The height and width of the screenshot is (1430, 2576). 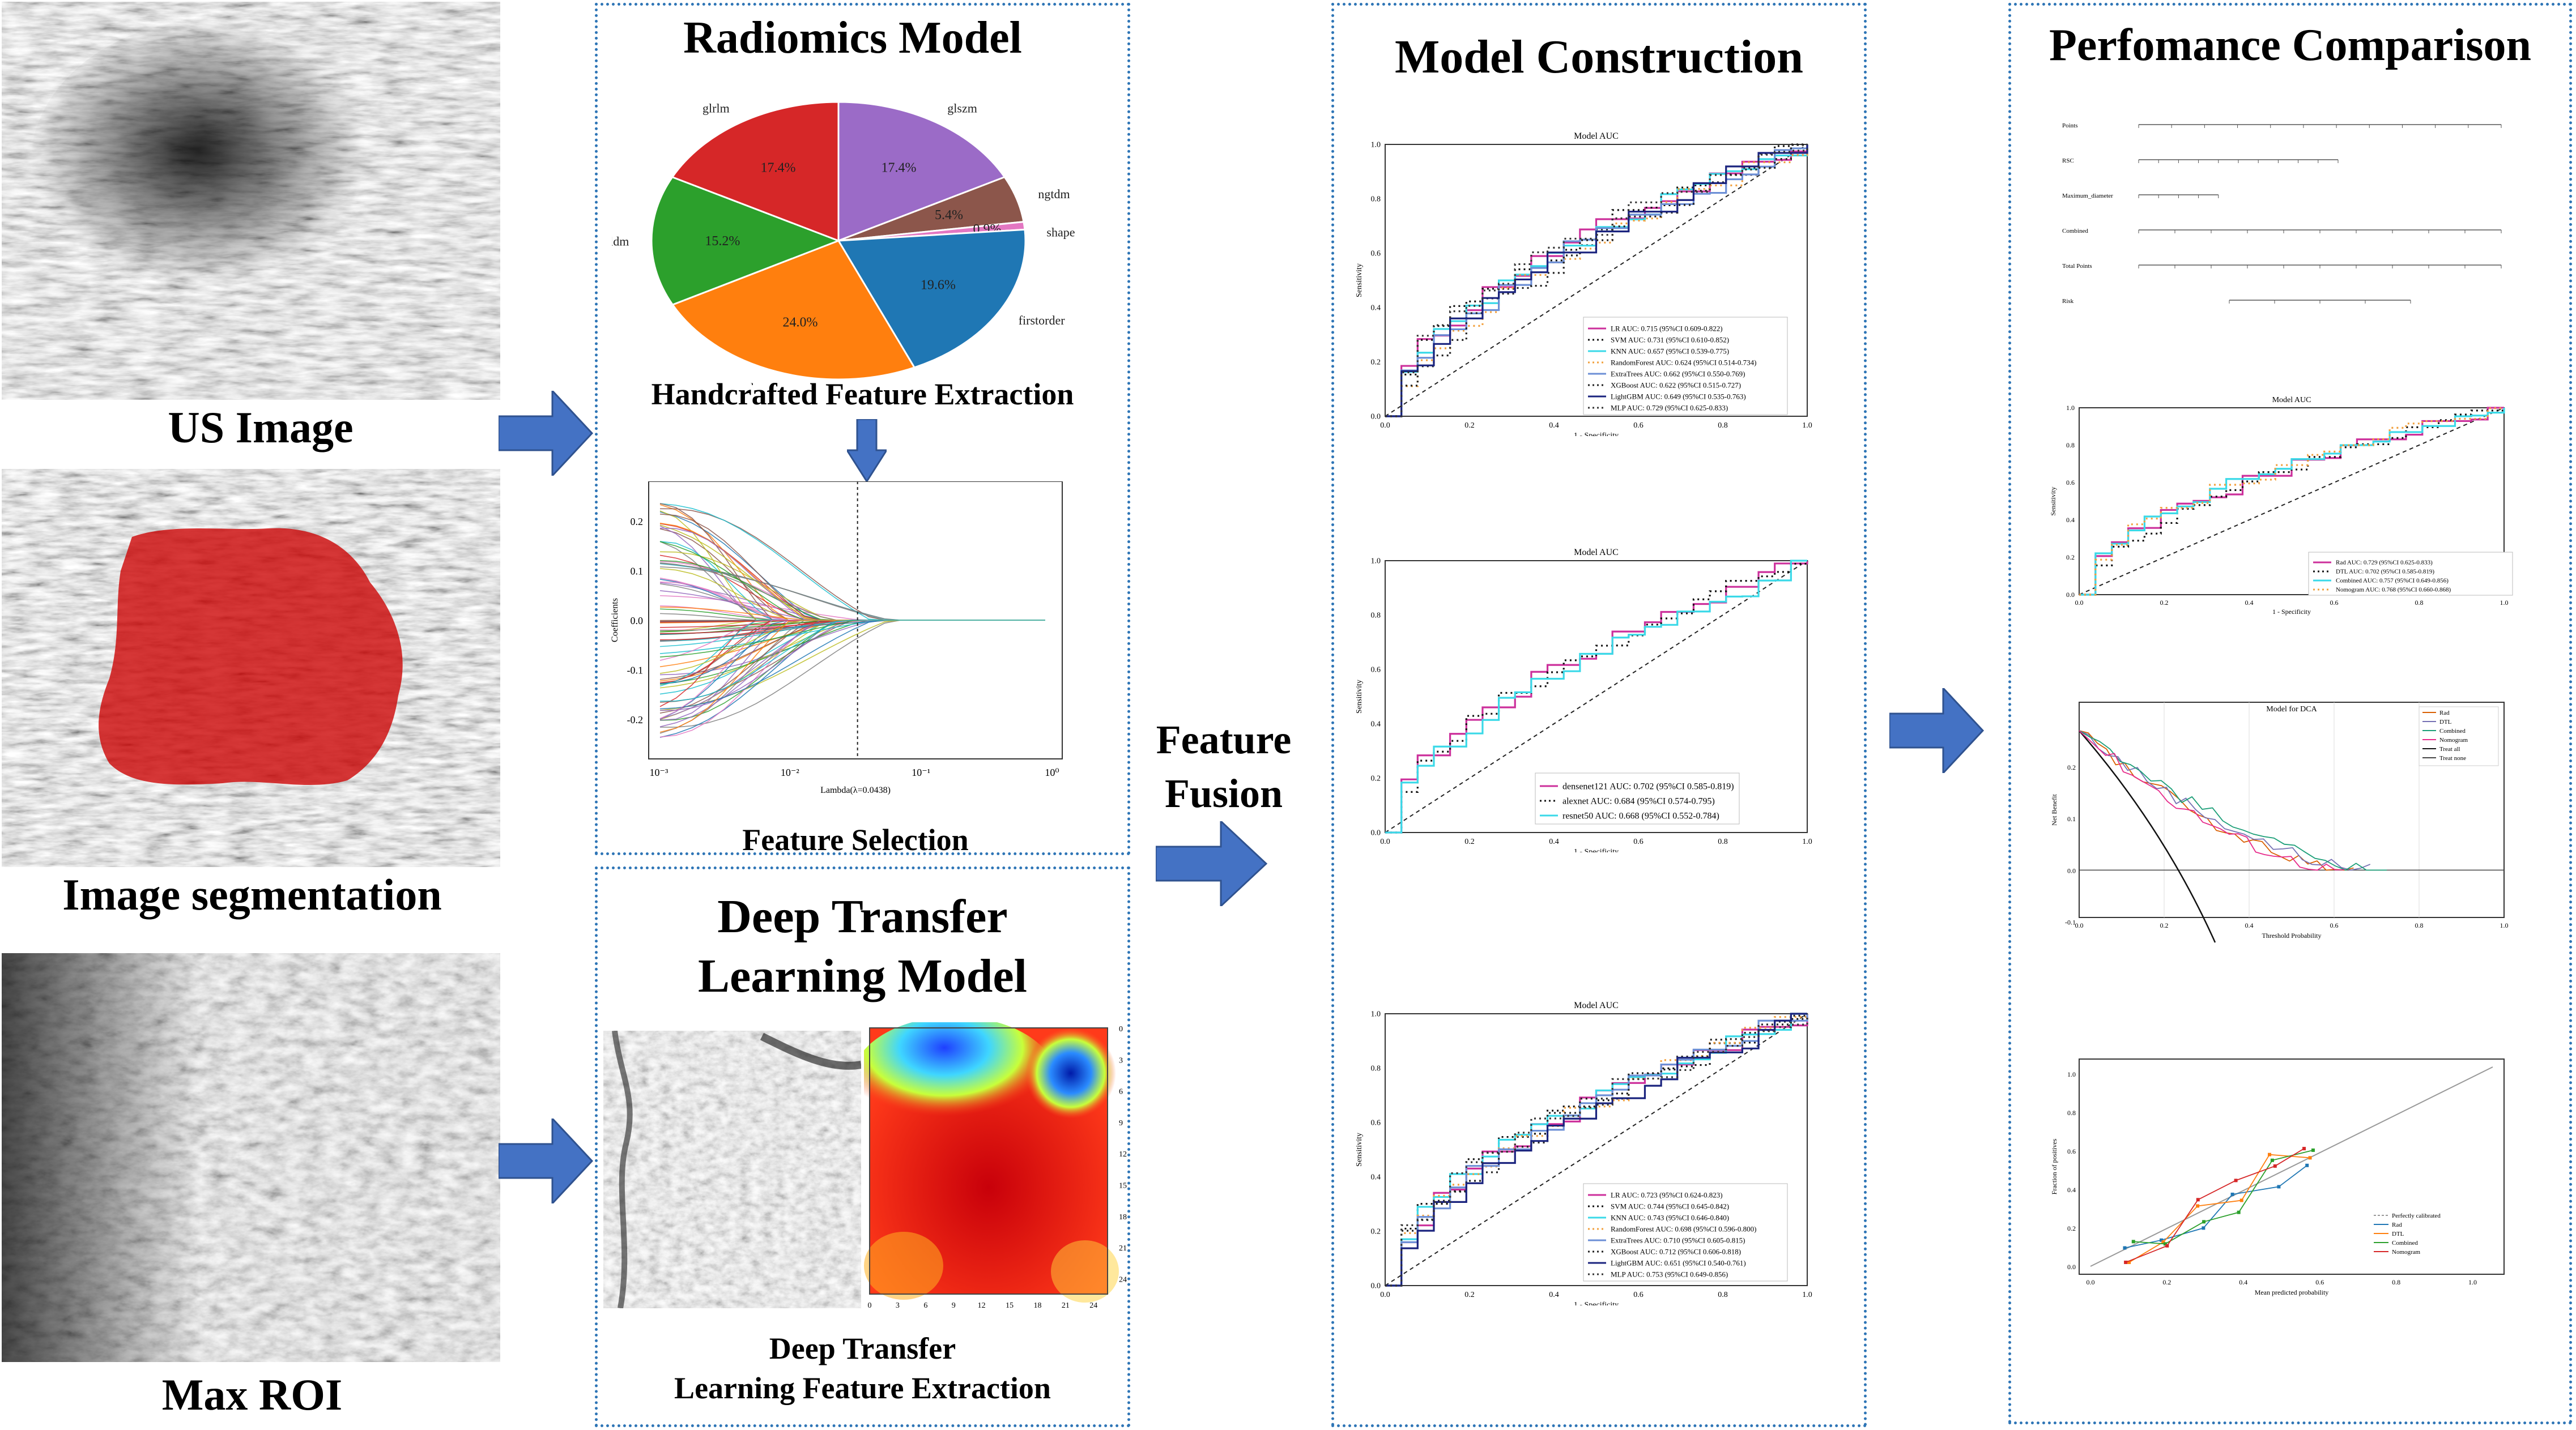 What do you see at coordinates (2334, 925) in the screenshot?
I see `dca-xtick: 0.6` at bounding box center [2334, 925].